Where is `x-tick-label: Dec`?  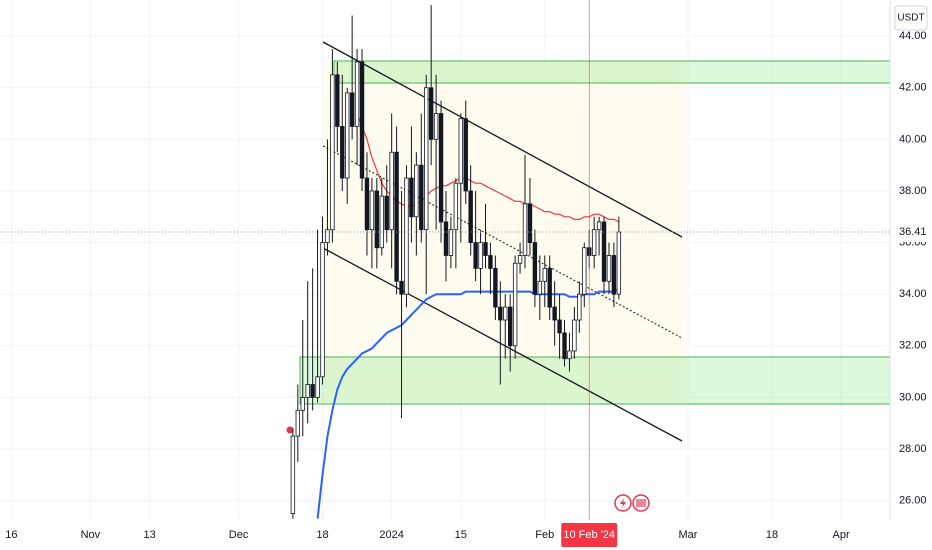
x-tick-label: Dec is located at coordinates (239, 535).